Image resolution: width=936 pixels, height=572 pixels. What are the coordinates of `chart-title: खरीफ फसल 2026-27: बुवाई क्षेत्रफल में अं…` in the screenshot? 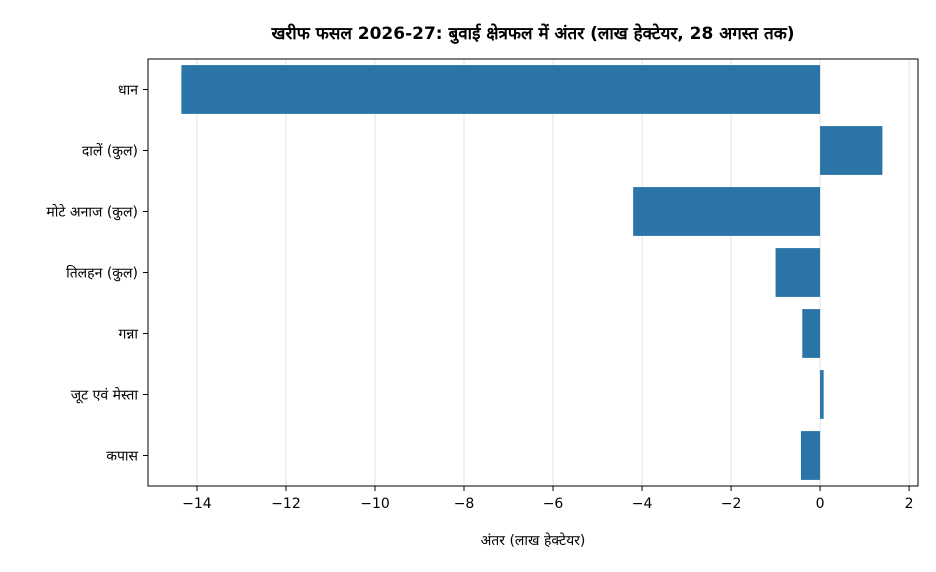 It's located at (532, 33).